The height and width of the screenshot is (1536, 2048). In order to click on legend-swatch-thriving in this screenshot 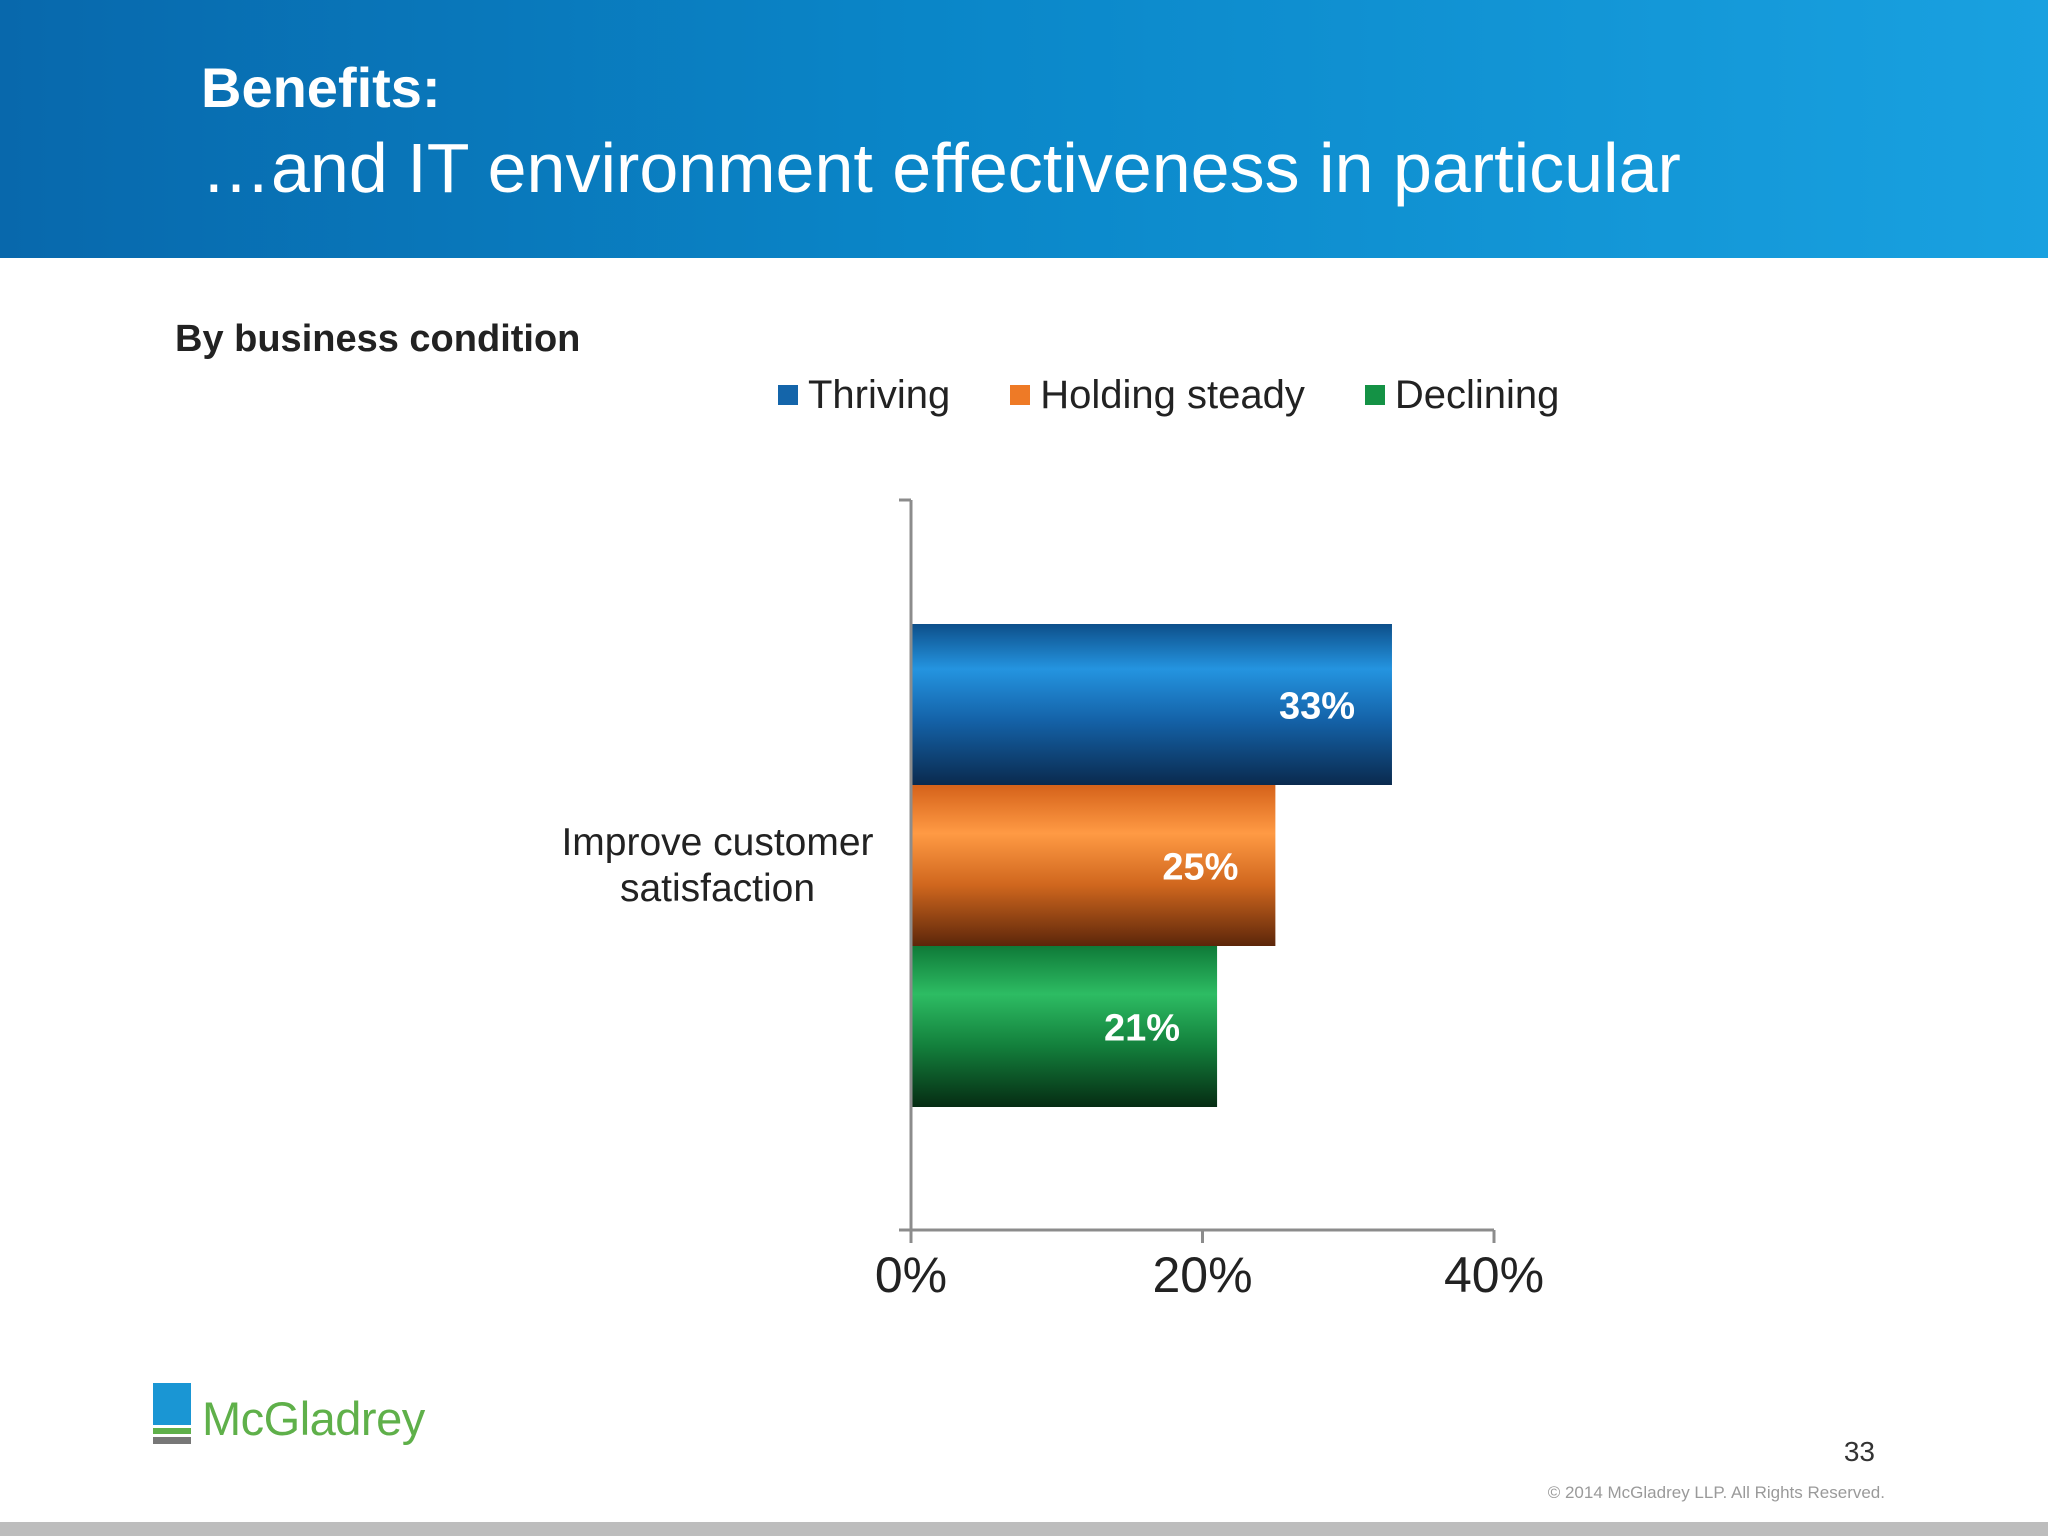, I will do `click(788, 395)`.